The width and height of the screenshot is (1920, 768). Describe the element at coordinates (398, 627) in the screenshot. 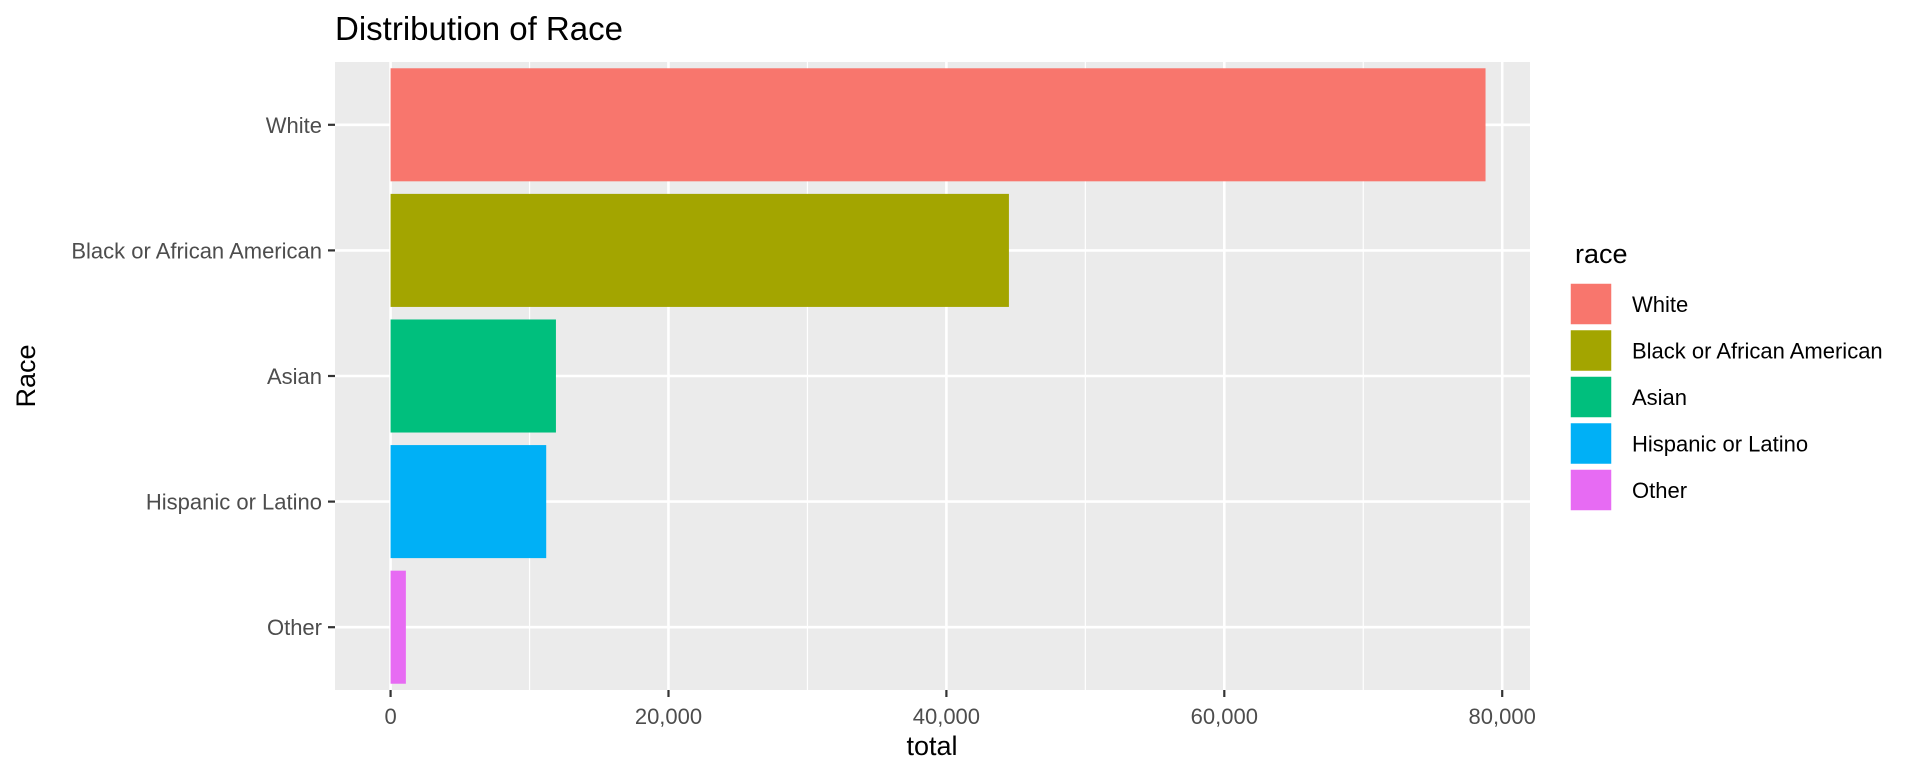

I see `bar-other` at that location.